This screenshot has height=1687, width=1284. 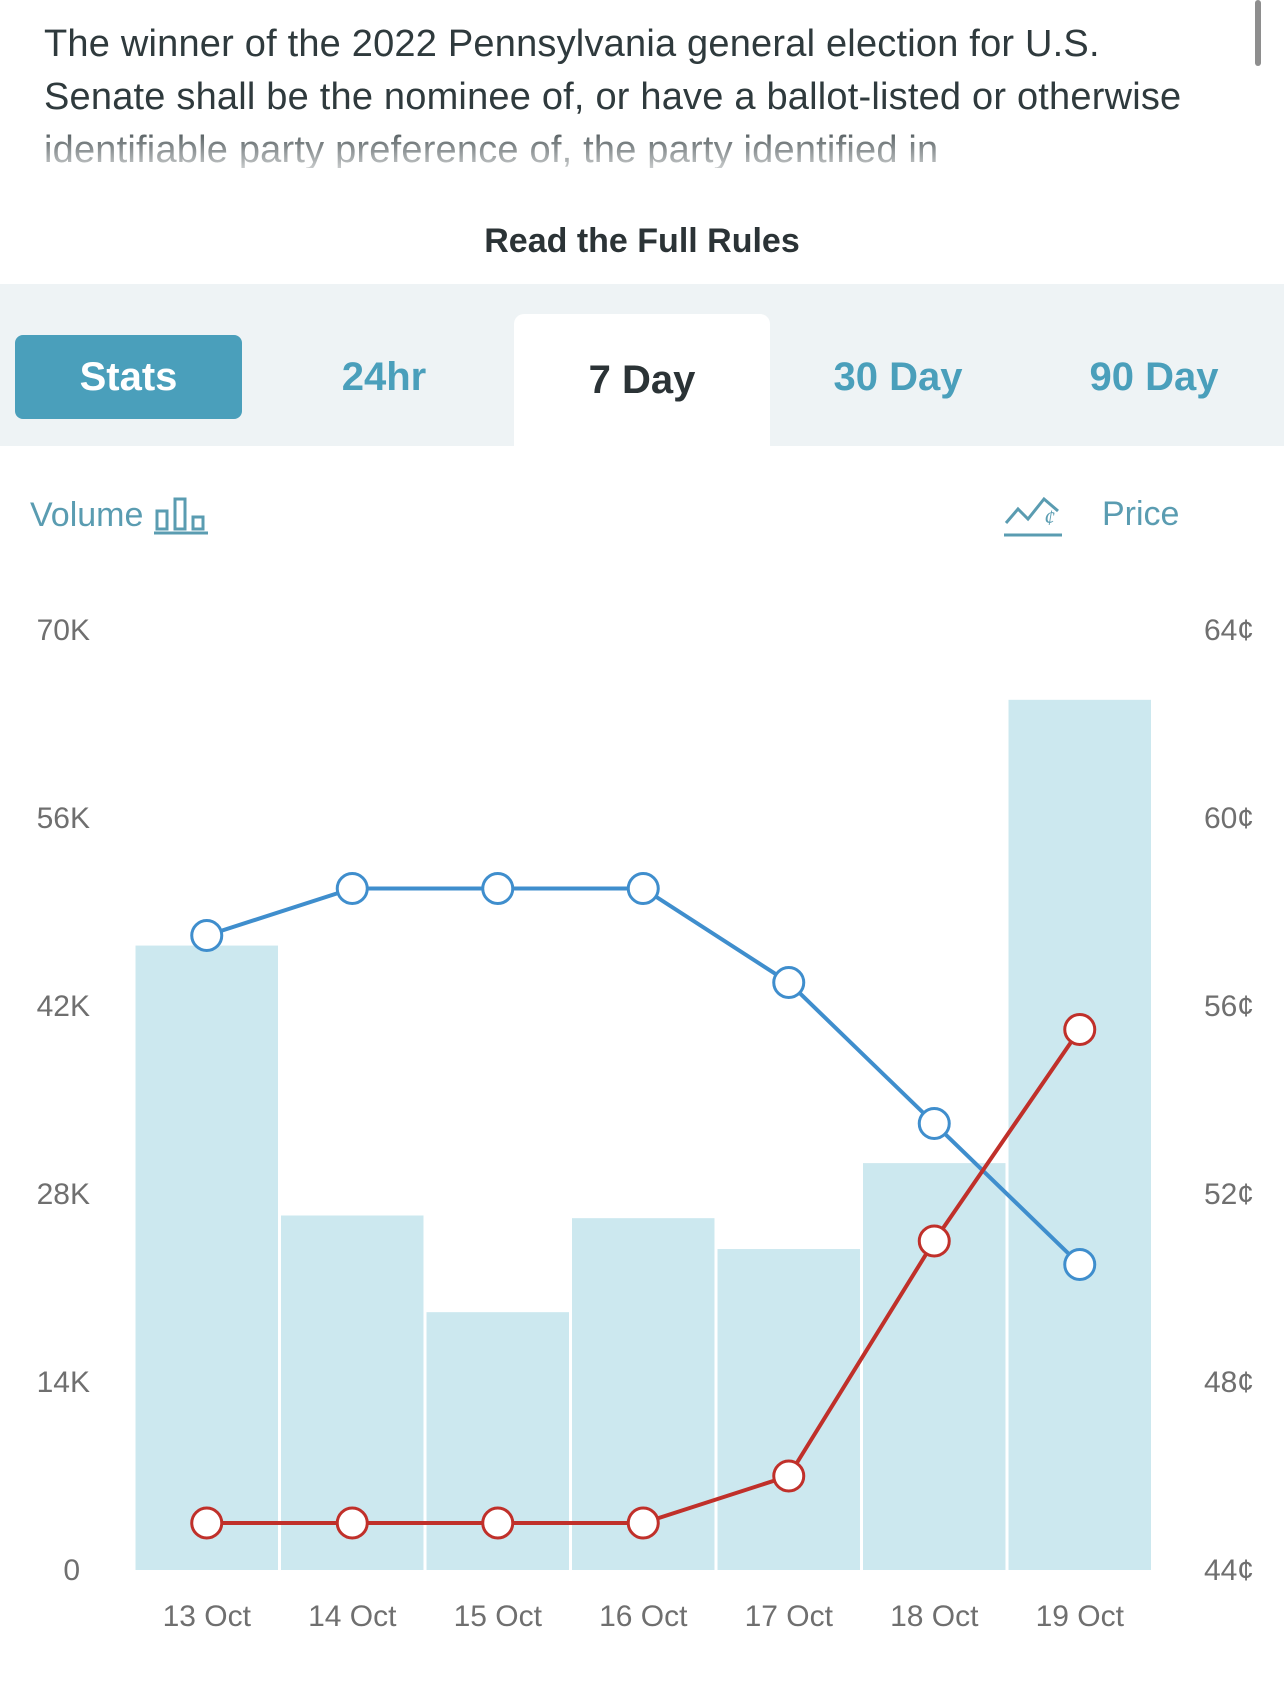 I want to click on volume-tick-label: 56K, so click(x=63, y=818).